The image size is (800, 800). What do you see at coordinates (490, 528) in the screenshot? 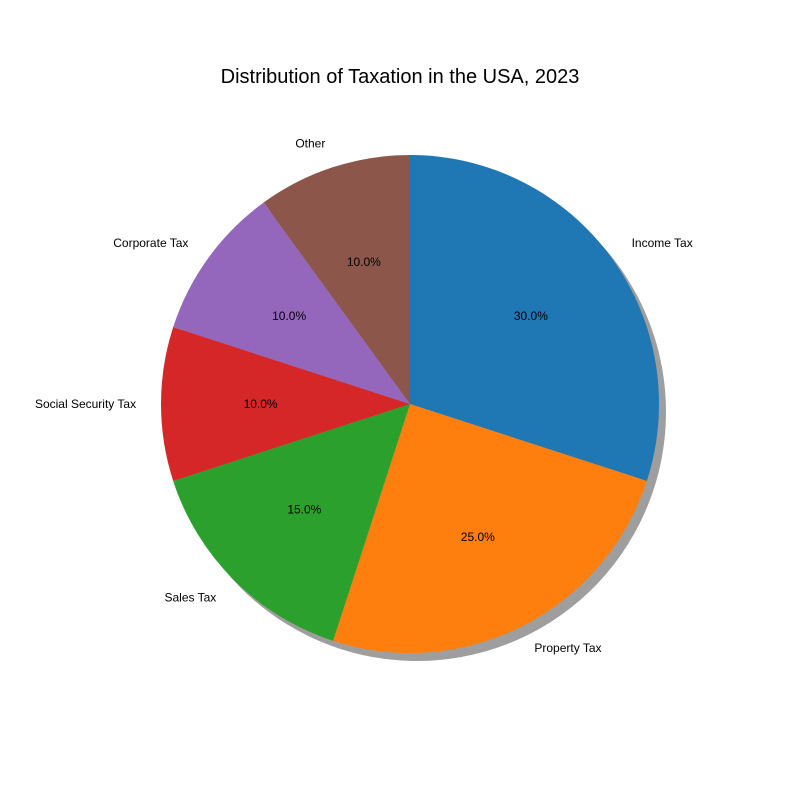
I see `slice-property-tax` at bounding box center [490, 528].